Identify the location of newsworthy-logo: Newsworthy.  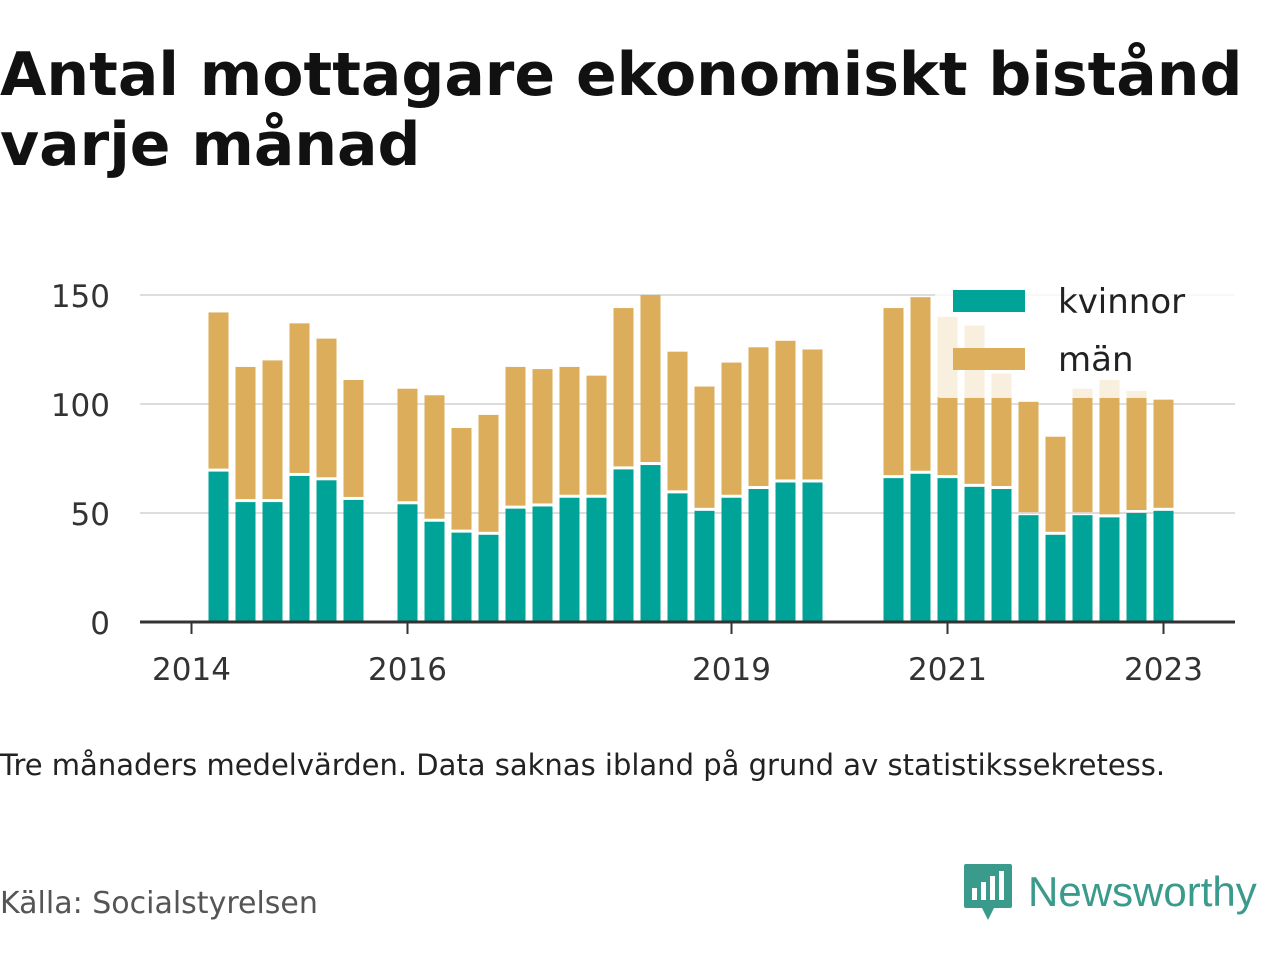
(1109, 892).